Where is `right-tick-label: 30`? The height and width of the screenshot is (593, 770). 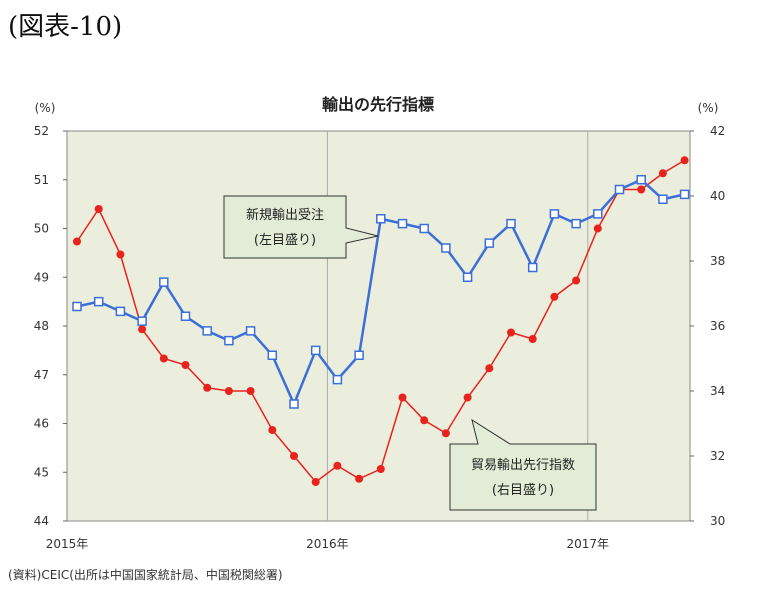
right-tick-label: 30 is located at coordinates (717, 521).